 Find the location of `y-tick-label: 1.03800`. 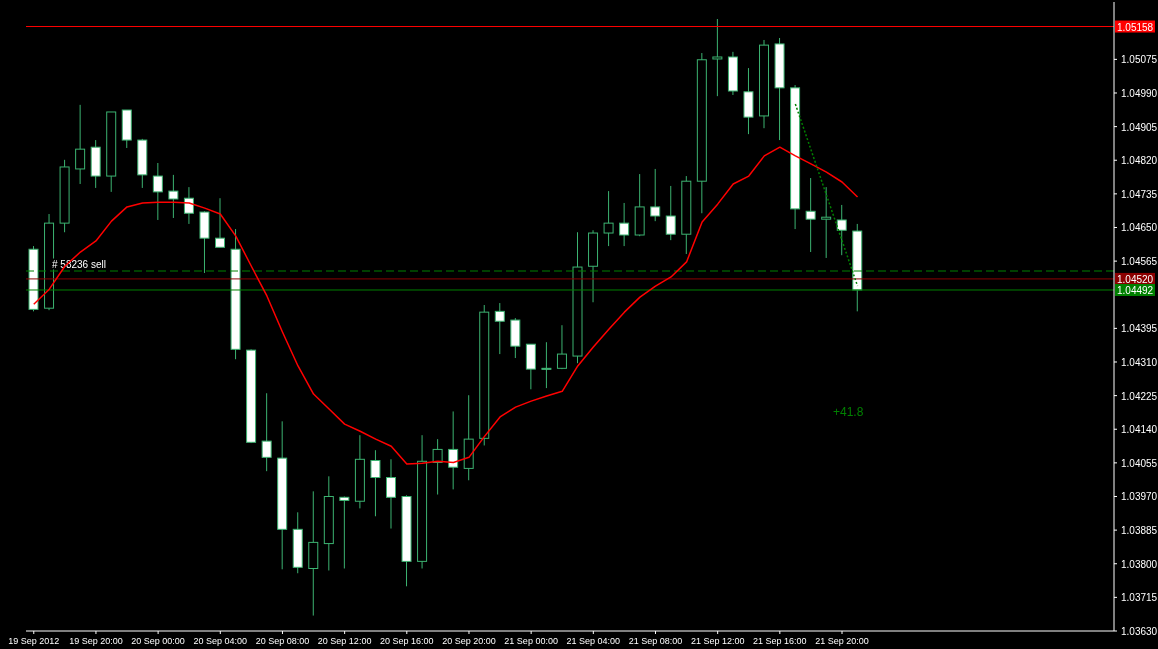

y-tick-label: 1.03800 is located at coordinates (1139, 564).